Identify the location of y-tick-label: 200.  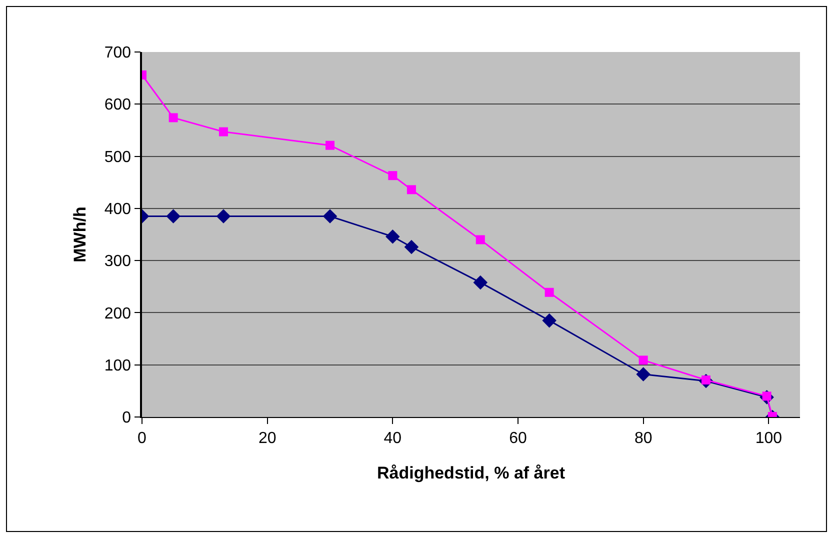
(118, 313).